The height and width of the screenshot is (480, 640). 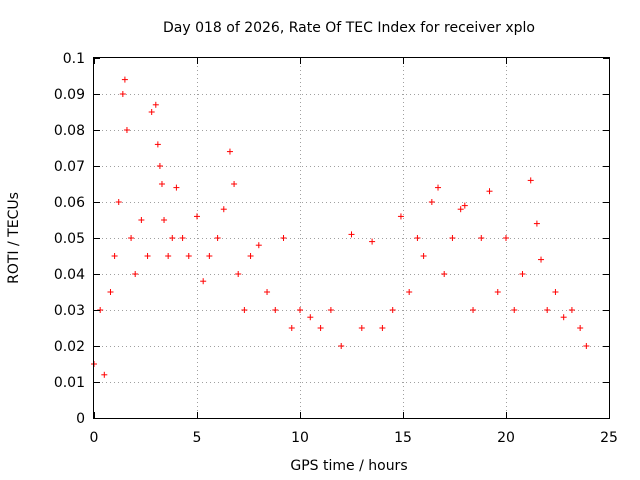 What do you see at coordinates (69, 347) in the screenshot?
I see `y-tick-label: 0.02` at bounding box center [69, 347].